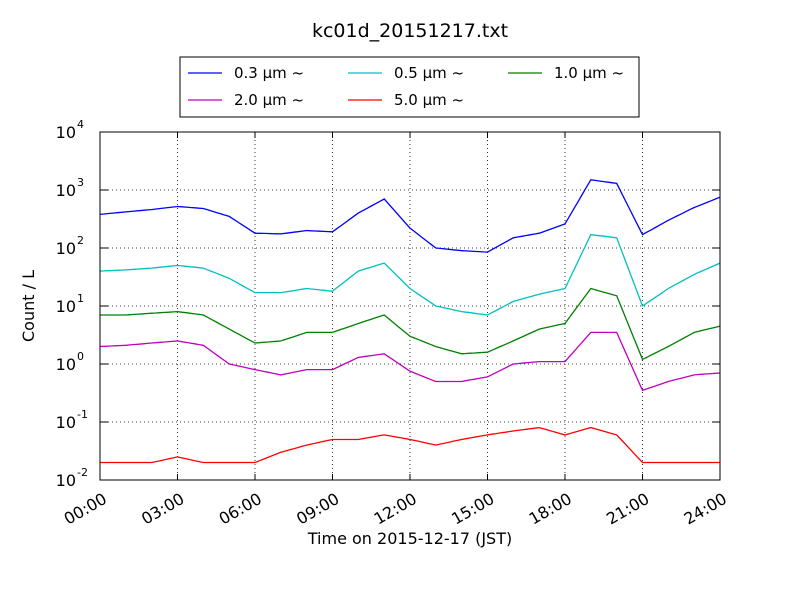  I want to click on x-axis-label: Time on 2015-12-17 (JST), so click(409, 538).